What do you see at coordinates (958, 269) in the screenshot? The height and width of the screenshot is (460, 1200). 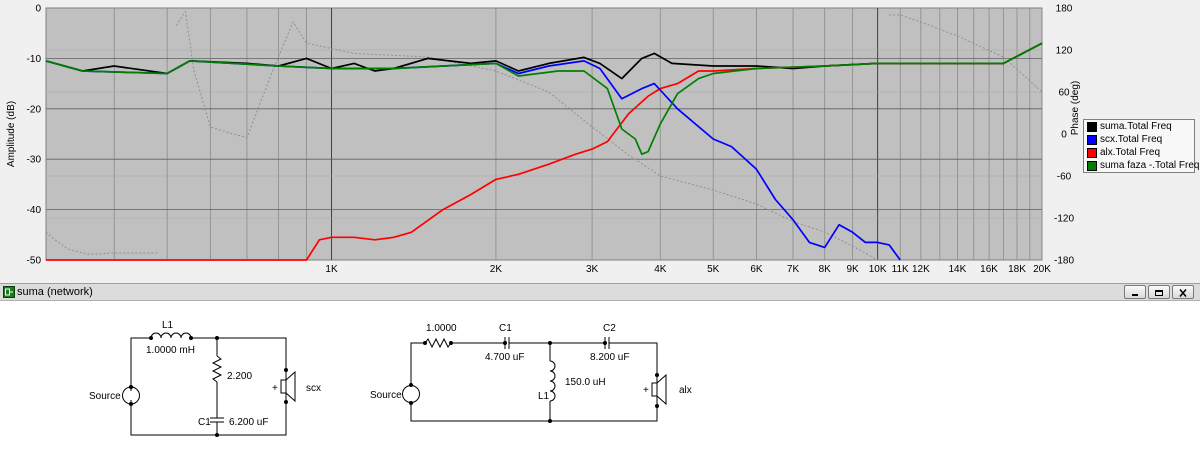 I see `x-tick-label: 14K` at bounding box center [958, 269].